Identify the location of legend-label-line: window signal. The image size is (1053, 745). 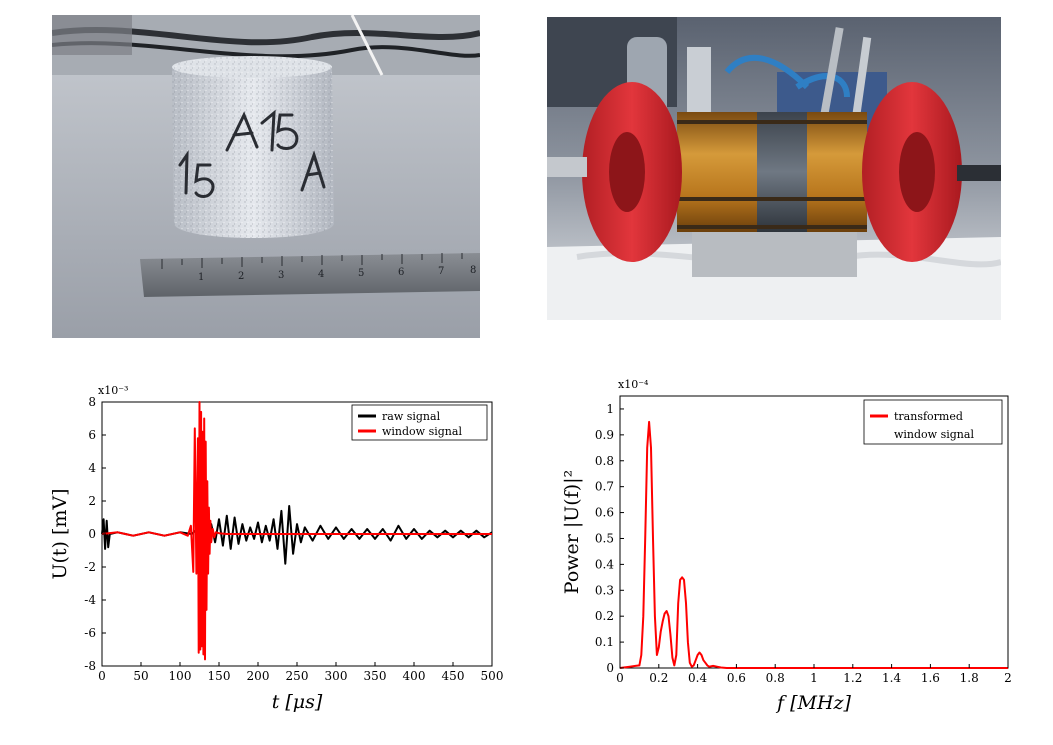
(934, 434).